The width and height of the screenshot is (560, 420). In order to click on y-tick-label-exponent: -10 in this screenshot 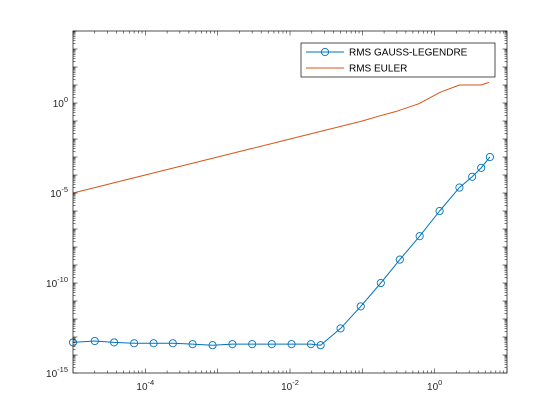, I will do `click(62, 279)`.